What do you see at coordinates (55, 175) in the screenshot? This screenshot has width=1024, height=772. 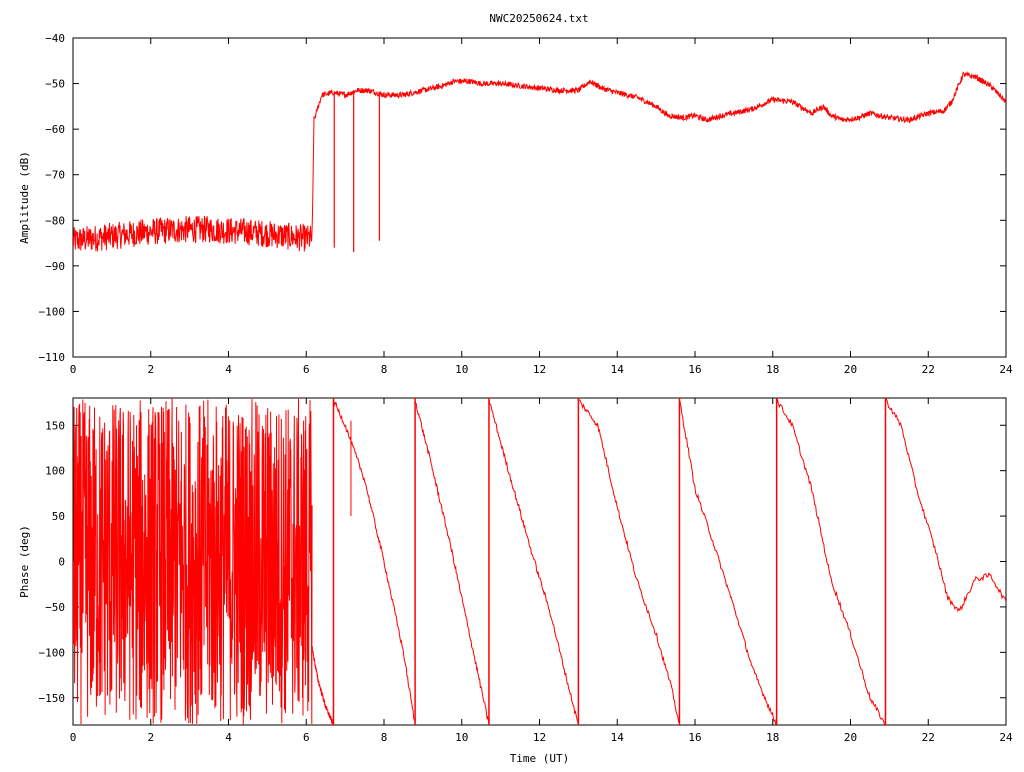 I see `y-tick-label: −70` at bounding box center [55, 175].